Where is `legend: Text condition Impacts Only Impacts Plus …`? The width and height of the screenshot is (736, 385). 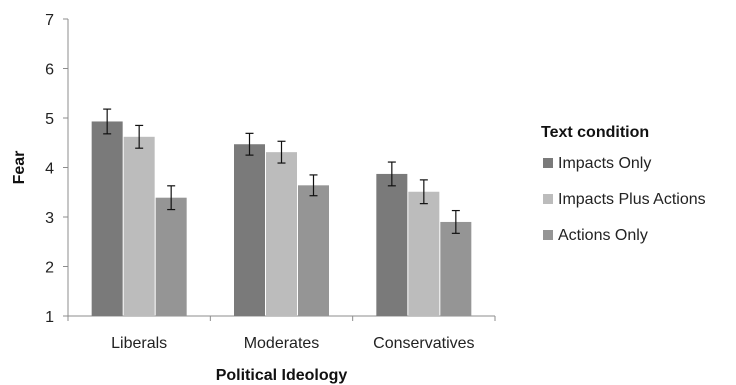 legend: Text condition Impacts Only Impacts Plus … is located at coordinates (623, 184).